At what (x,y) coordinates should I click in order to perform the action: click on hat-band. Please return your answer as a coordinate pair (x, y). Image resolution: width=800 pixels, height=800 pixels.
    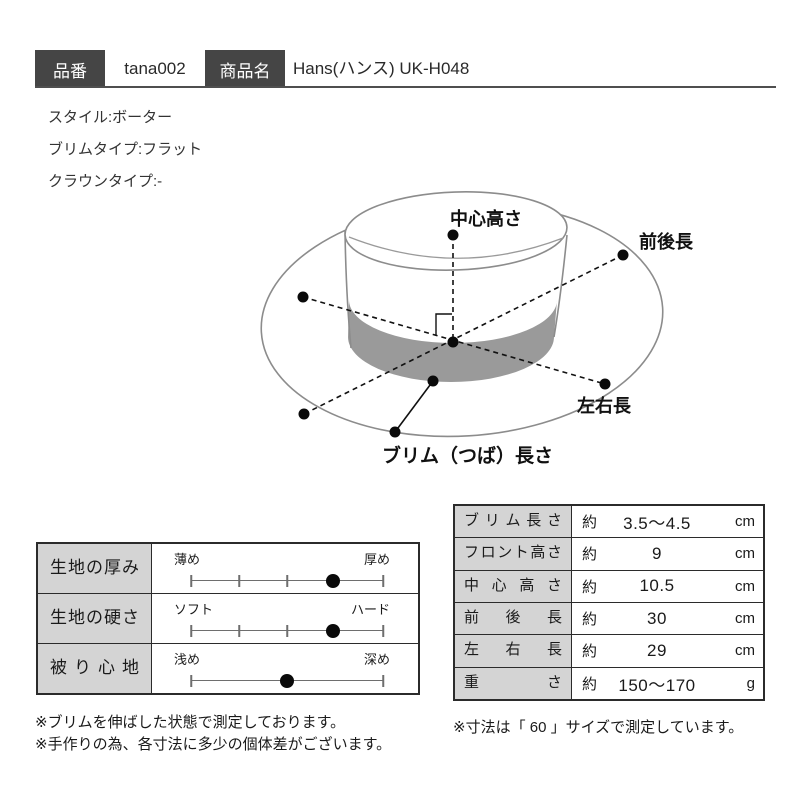
    Looking at the image, I should click on (452, 341).